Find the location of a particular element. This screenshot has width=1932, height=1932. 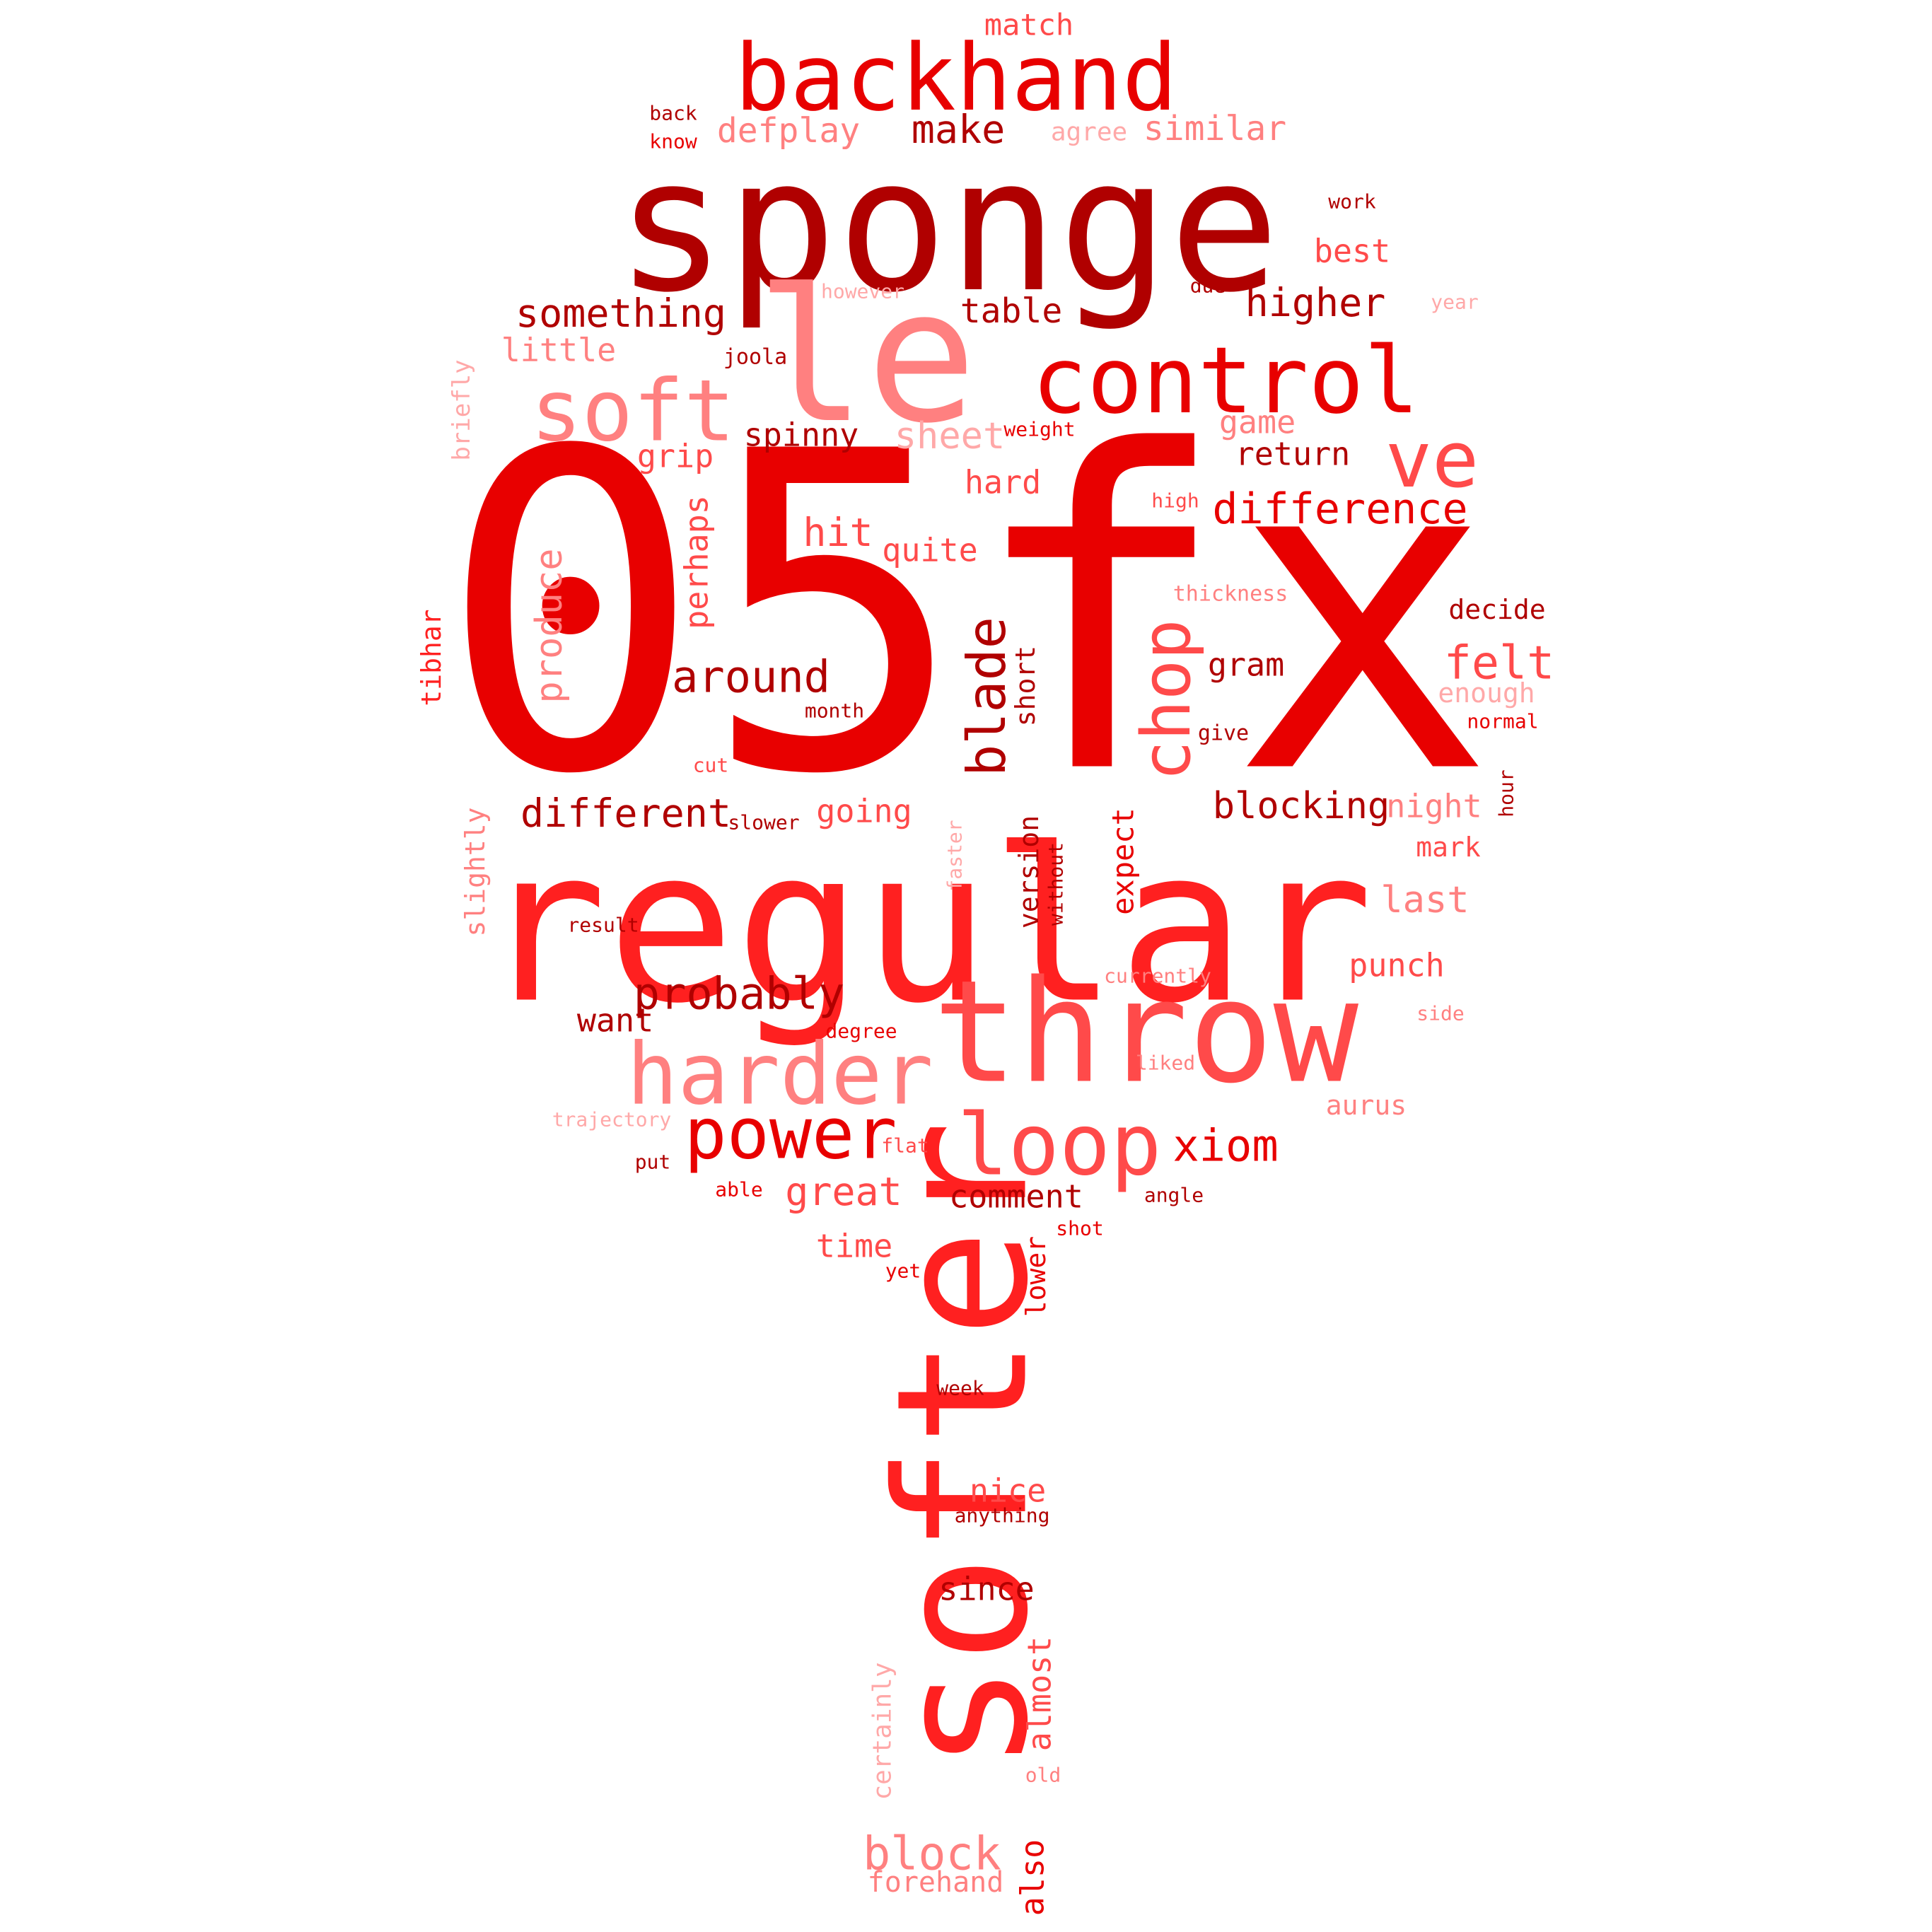

word-le: le is located at coordinates (866, 357).